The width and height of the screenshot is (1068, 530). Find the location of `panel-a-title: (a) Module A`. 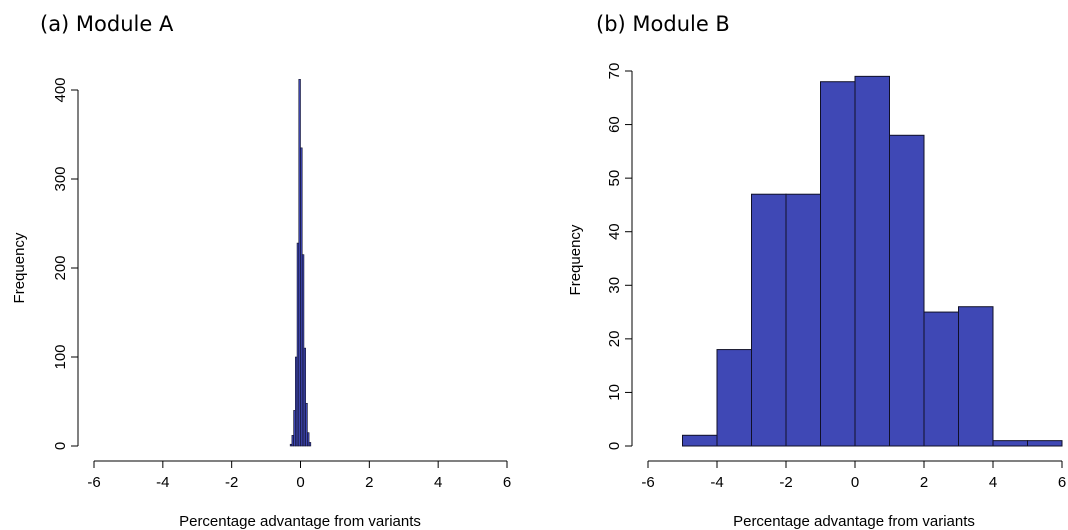

panel-a-title: (a) Module A is located at coordinates (107, 24).